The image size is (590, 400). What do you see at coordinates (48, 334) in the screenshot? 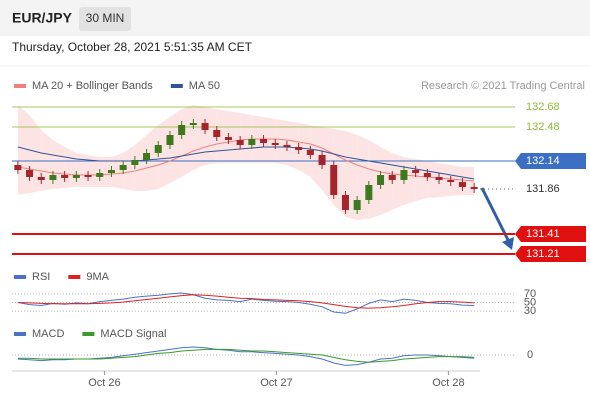
I see `legend-label: MACD` at bounding box center [48, 334].